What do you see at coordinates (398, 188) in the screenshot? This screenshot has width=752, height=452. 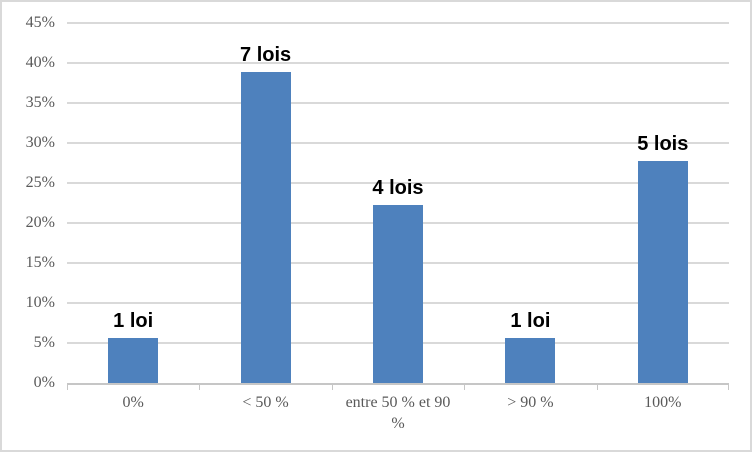 I see `bar-data-label: 4 lois` at bounding box center [398, 188].